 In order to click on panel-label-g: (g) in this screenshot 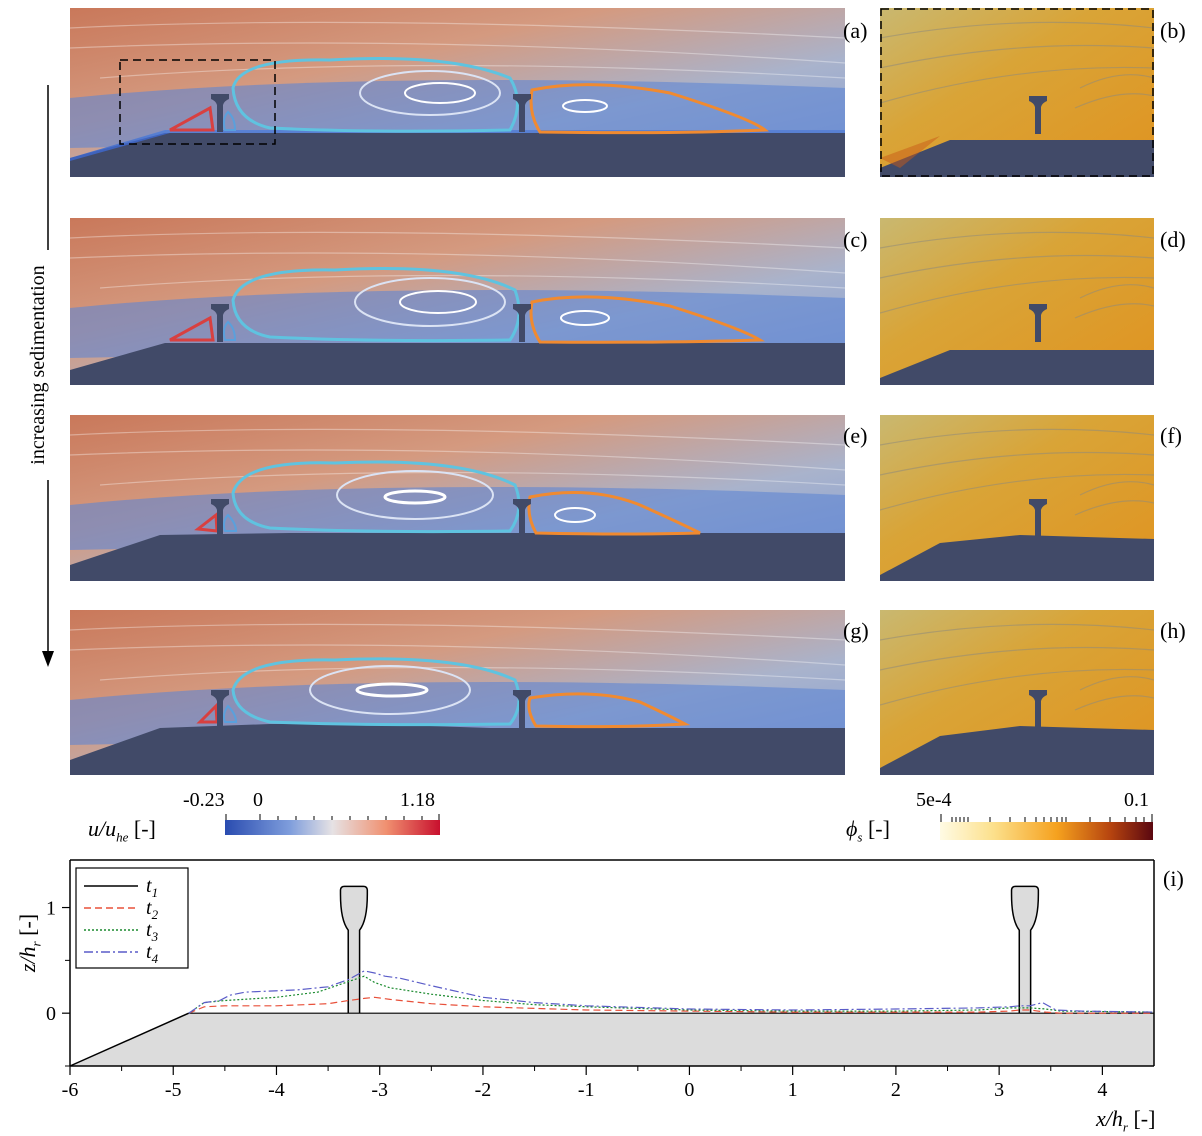, I will do `click(856, 630)`.